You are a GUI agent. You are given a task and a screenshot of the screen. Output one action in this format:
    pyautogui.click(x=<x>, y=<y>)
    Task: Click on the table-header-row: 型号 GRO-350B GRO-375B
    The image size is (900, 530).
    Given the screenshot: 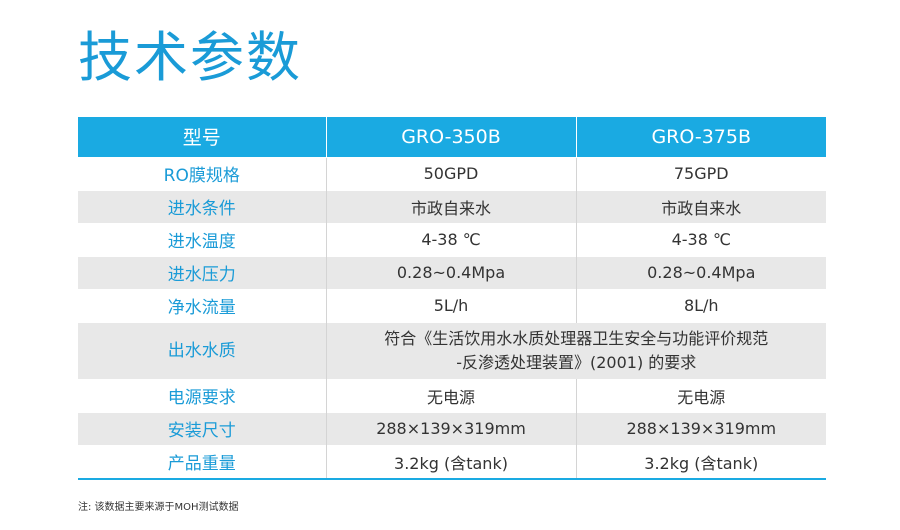 What is the action you would take?
    pyautogui.click(x=452, y=137)
    